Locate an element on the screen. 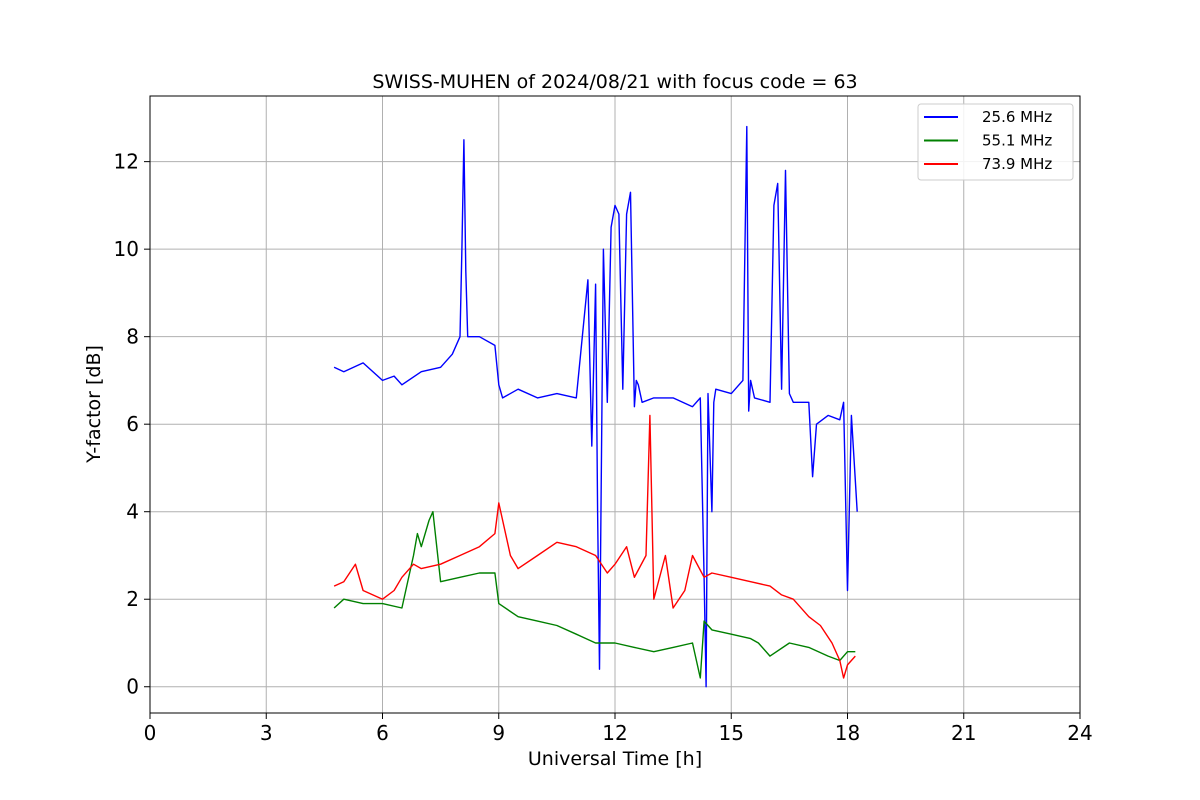 This screenshot has width=1200, height=800. legend: 25.6 MHz 55.1 MHz 73.9 MHz is located at coordinates (995, 142).